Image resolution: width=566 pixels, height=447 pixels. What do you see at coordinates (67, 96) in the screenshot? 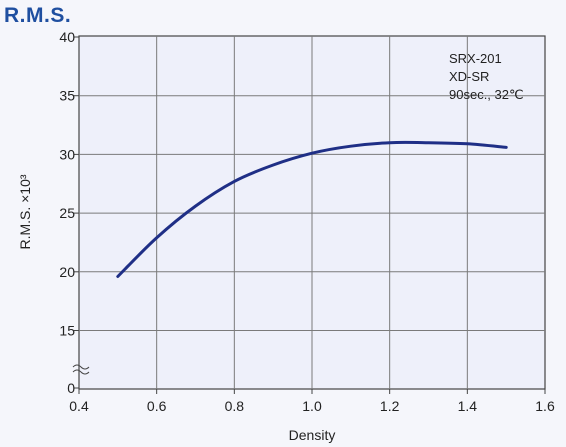
I see `y-tick-label: 35` at bounding box center [67, 96].